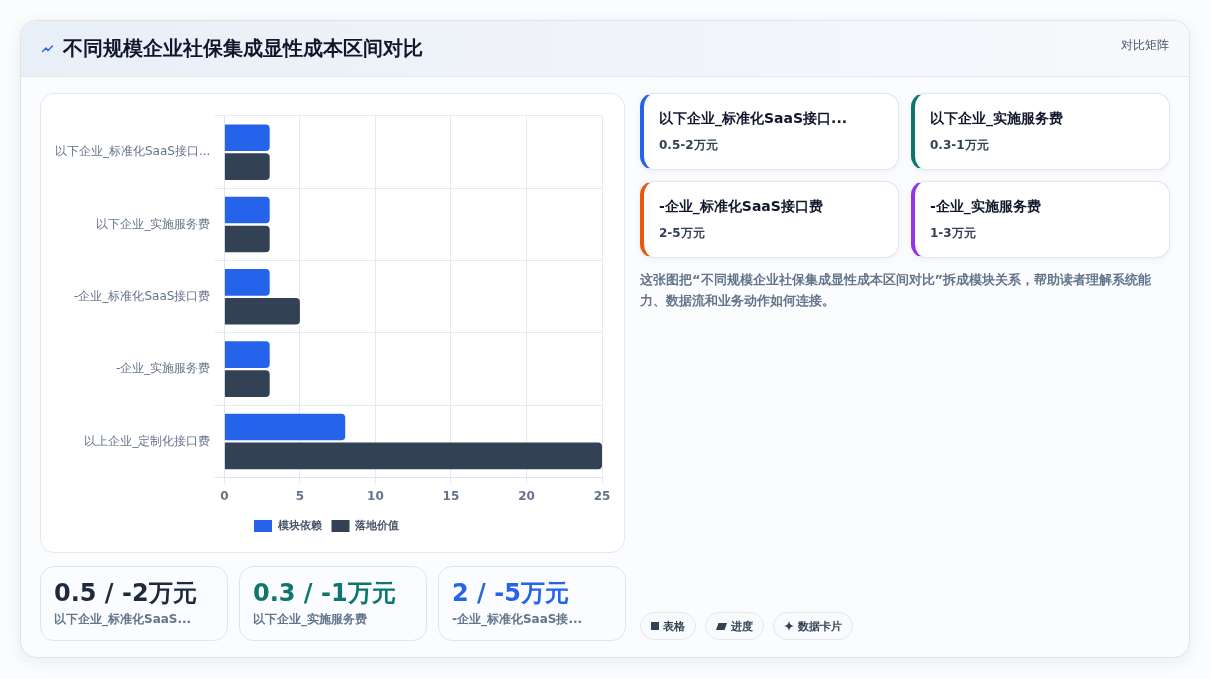  I want to click on text: 这张图把“不同规模企业社保集成显性成本区间对比”拆成模块关系，帮助读者理解系统能力、数据流和业务动作如何连接。, so click(896, 290).